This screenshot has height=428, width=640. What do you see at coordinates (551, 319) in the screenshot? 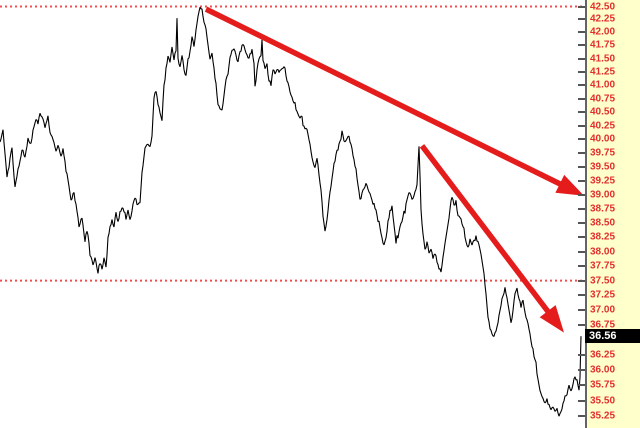
I see `trend-arrow-2-head` at bounding box center [551, 319].